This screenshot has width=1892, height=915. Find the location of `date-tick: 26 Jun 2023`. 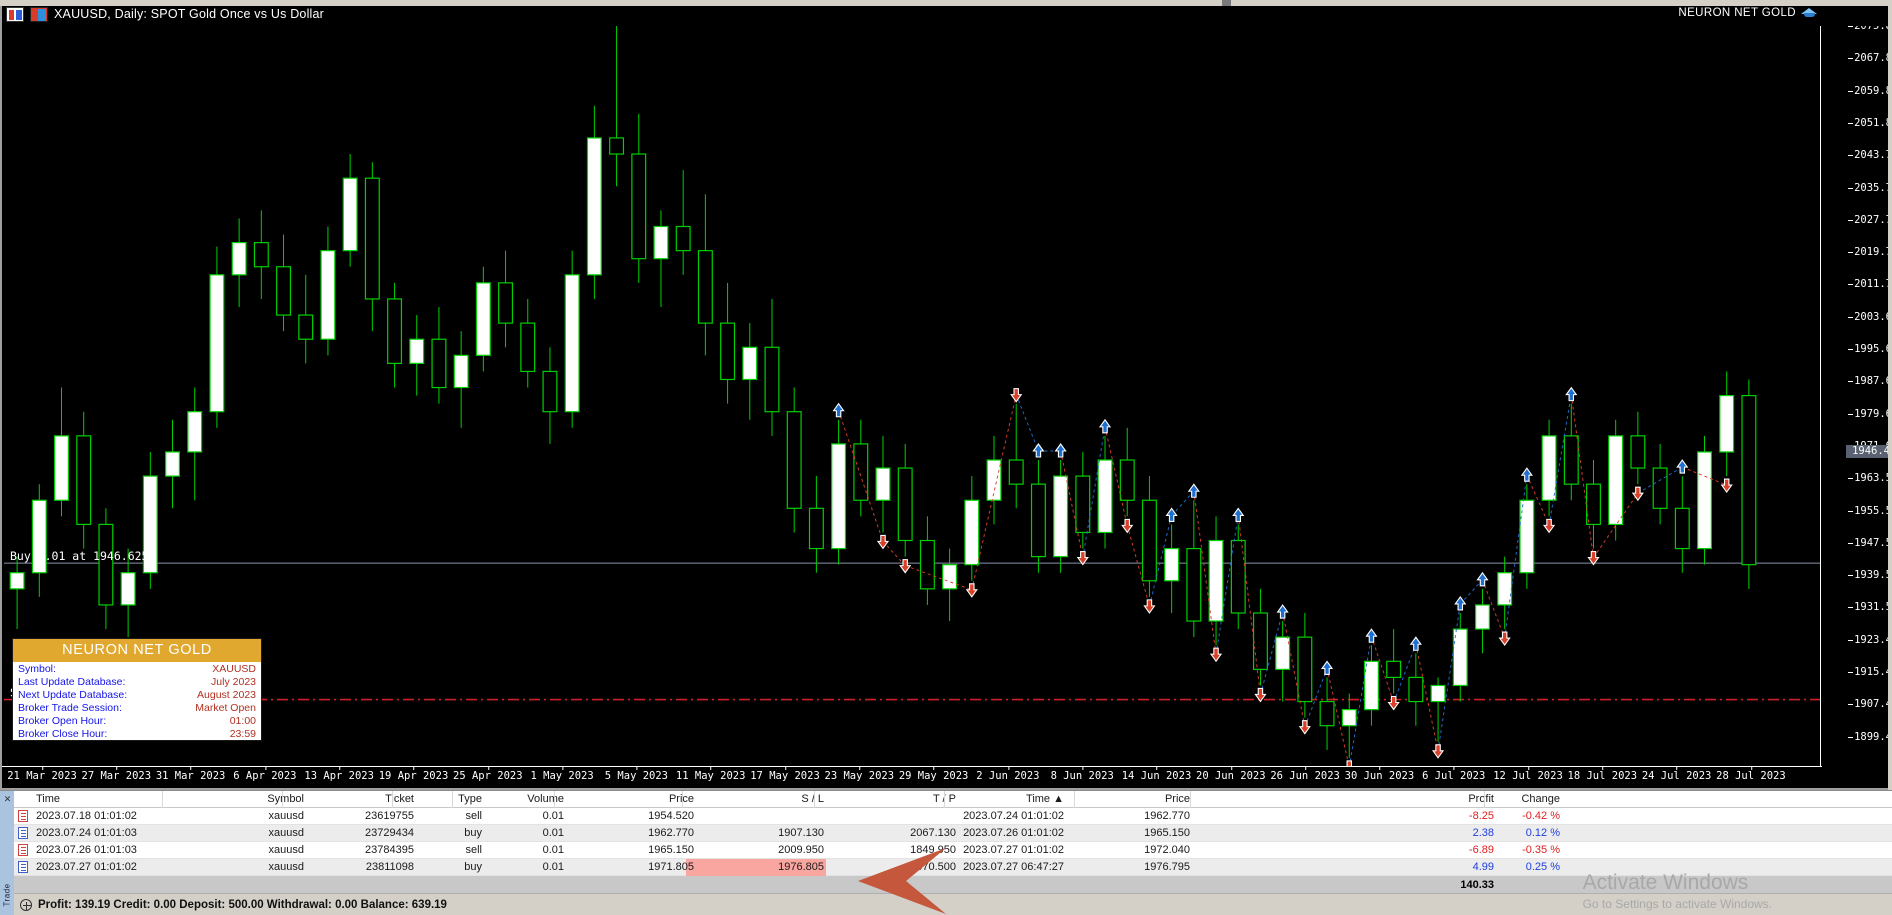

date-tick: 26 Jun 2023 is located at coordinates (1305, 774).